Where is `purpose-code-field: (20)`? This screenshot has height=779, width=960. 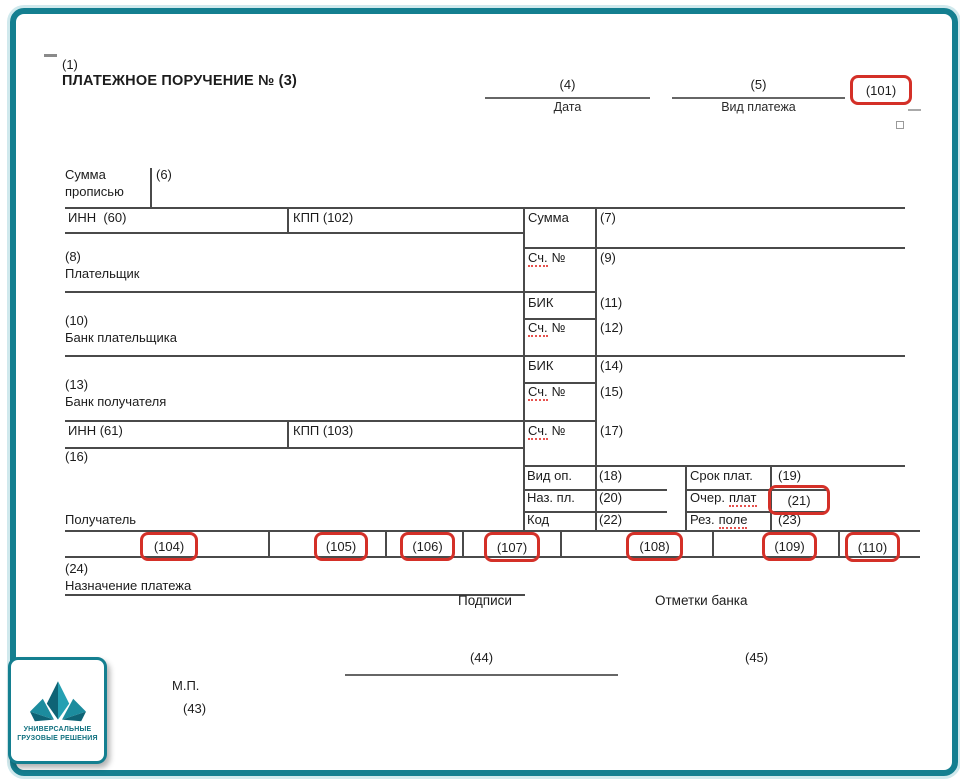
purpose-code-field: (20) is located at coordinates (611, 497).